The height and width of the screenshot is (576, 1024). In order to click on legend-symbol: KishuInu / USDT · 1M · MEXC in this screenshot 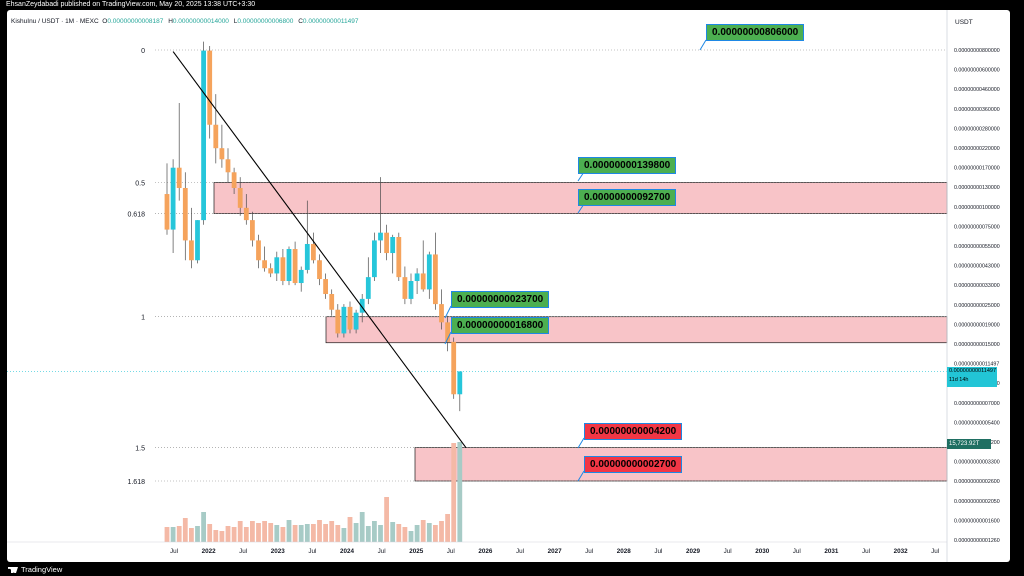, I will do `click(55, 21)`.